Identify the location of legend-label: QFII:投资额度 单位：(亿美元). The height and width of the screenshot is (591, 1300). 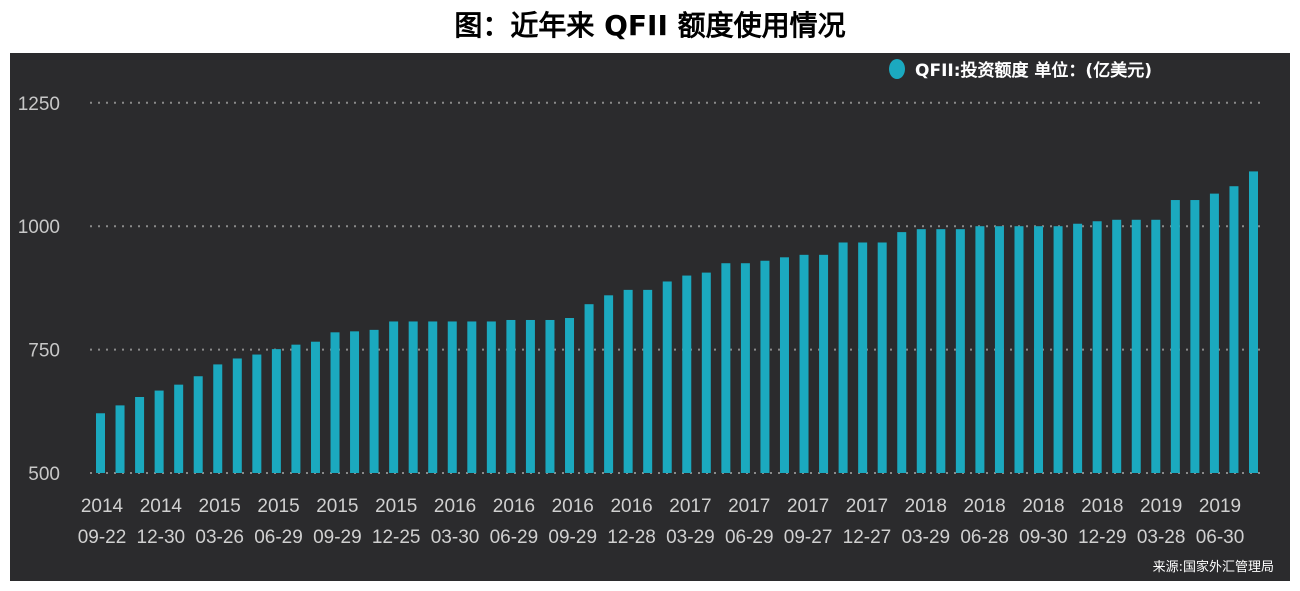
(1033, 70).